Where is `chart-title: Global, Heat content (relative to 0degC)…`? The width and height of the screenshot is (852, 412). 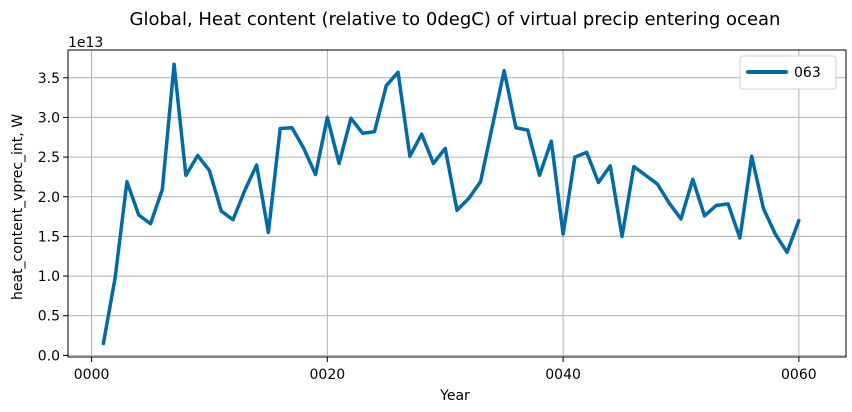
chart-title: Global, Heat content (relative to 0degC)… is located at coordinates (455, 19).